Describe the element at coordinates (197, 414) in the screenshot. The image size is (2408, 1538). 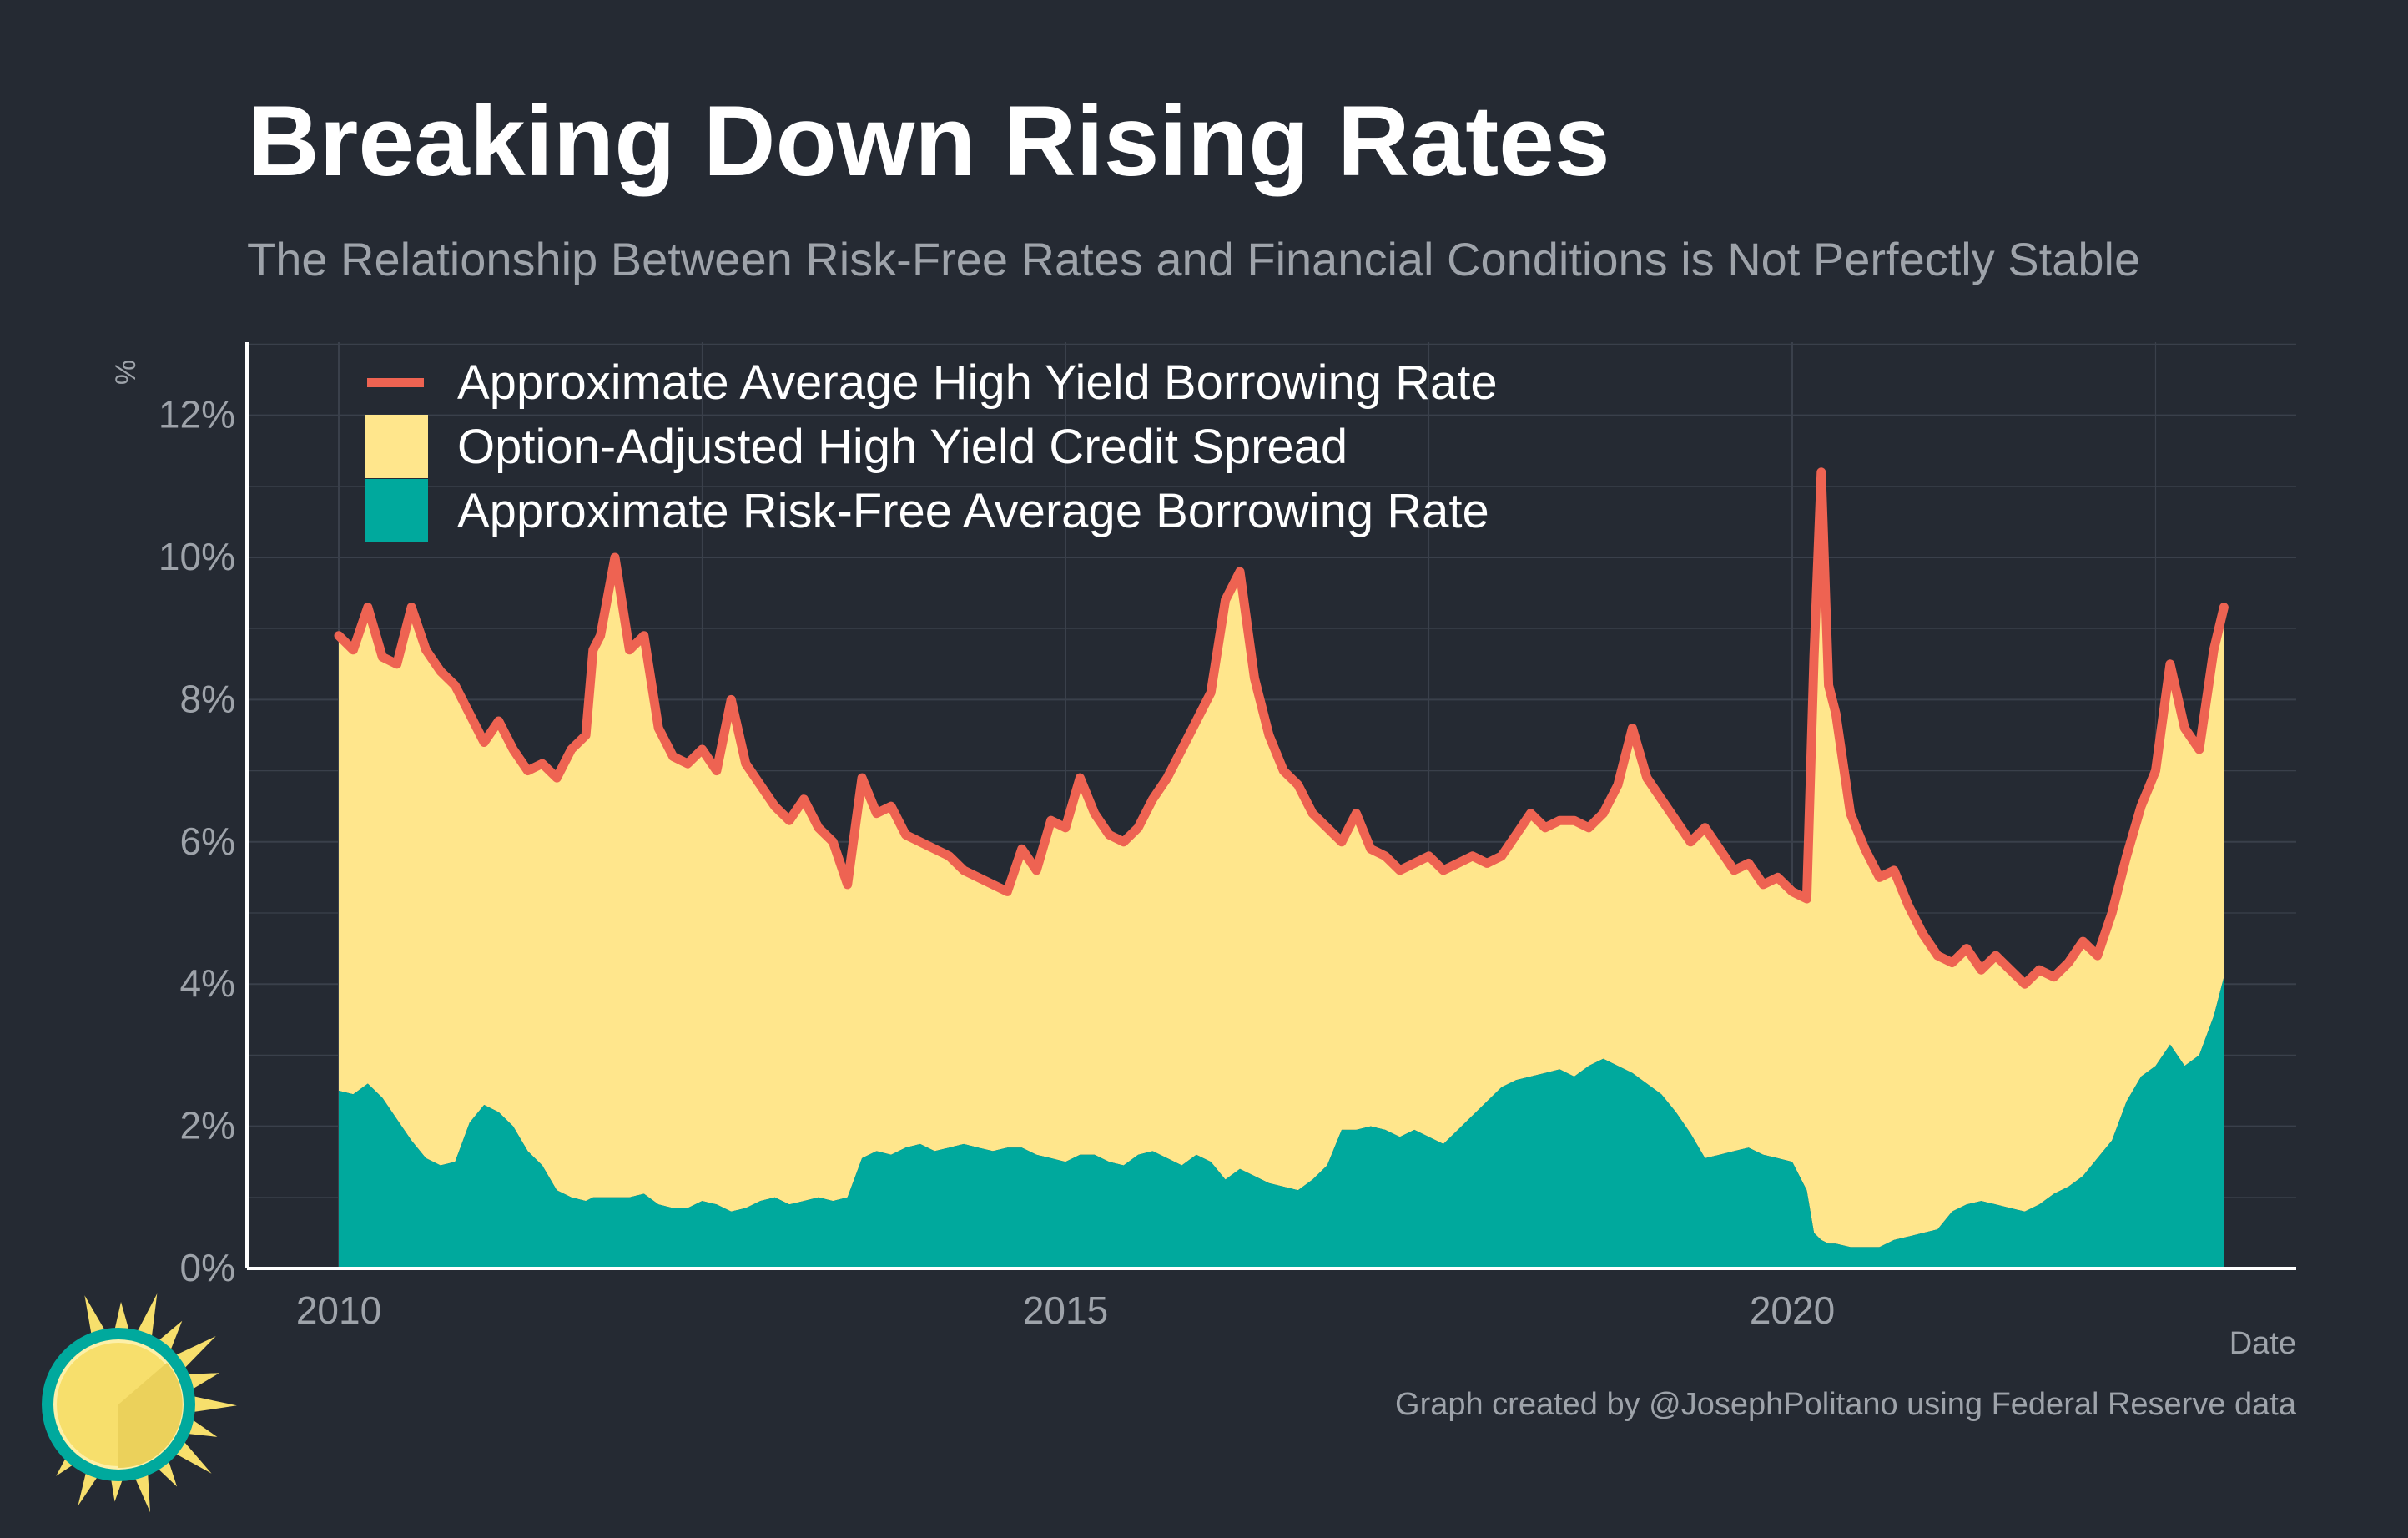
I see `y-tick-label: 12%` at that location.